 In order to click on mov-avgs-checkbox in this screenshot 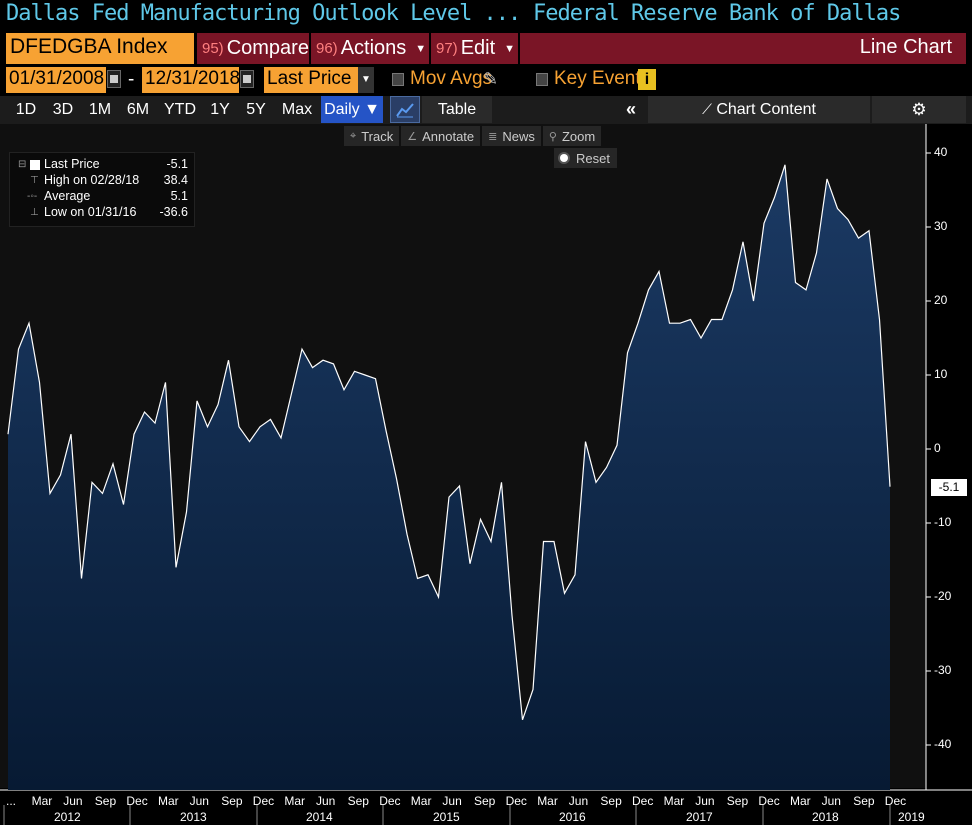, I will do `click(398, 79)`.